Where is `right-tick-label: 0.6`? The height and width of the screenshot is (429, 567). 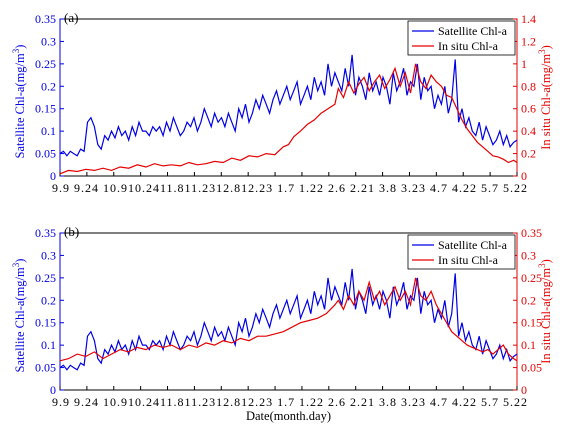
right-tick-label: 0.6 is located at coordinates (528, 109).